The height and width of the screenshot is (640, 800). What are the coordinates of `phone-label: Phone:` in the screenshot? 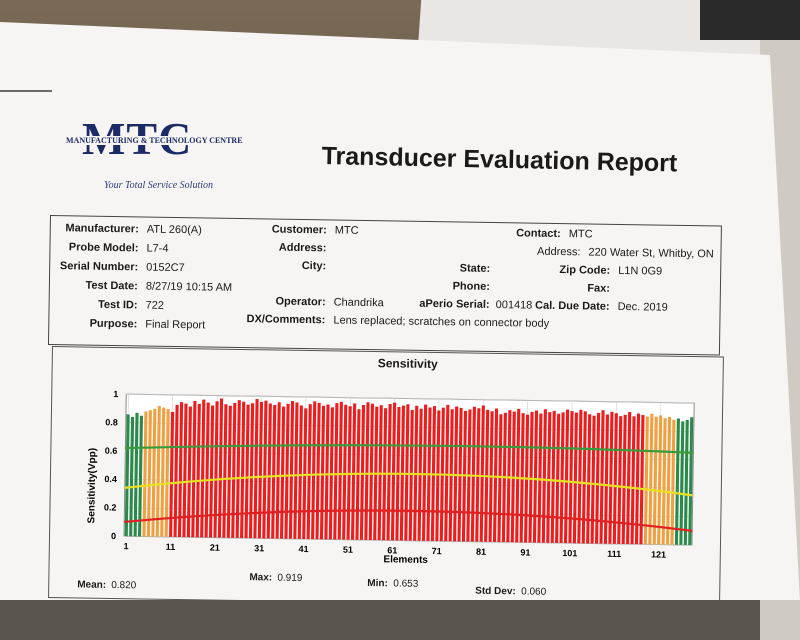 It's located at (471, 286).